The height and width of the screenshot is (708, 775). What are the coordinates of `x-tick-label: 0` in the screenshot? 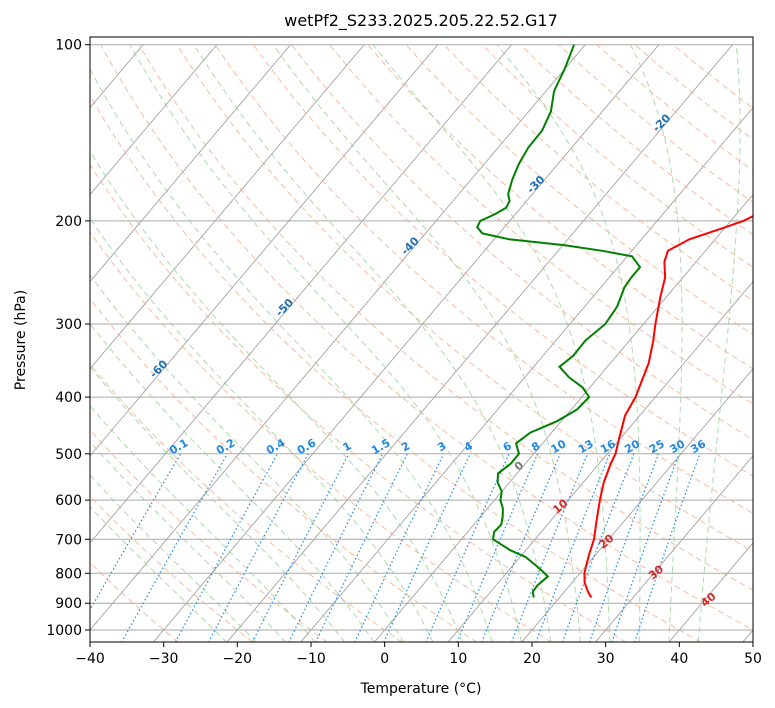 It's located at (384, 659).